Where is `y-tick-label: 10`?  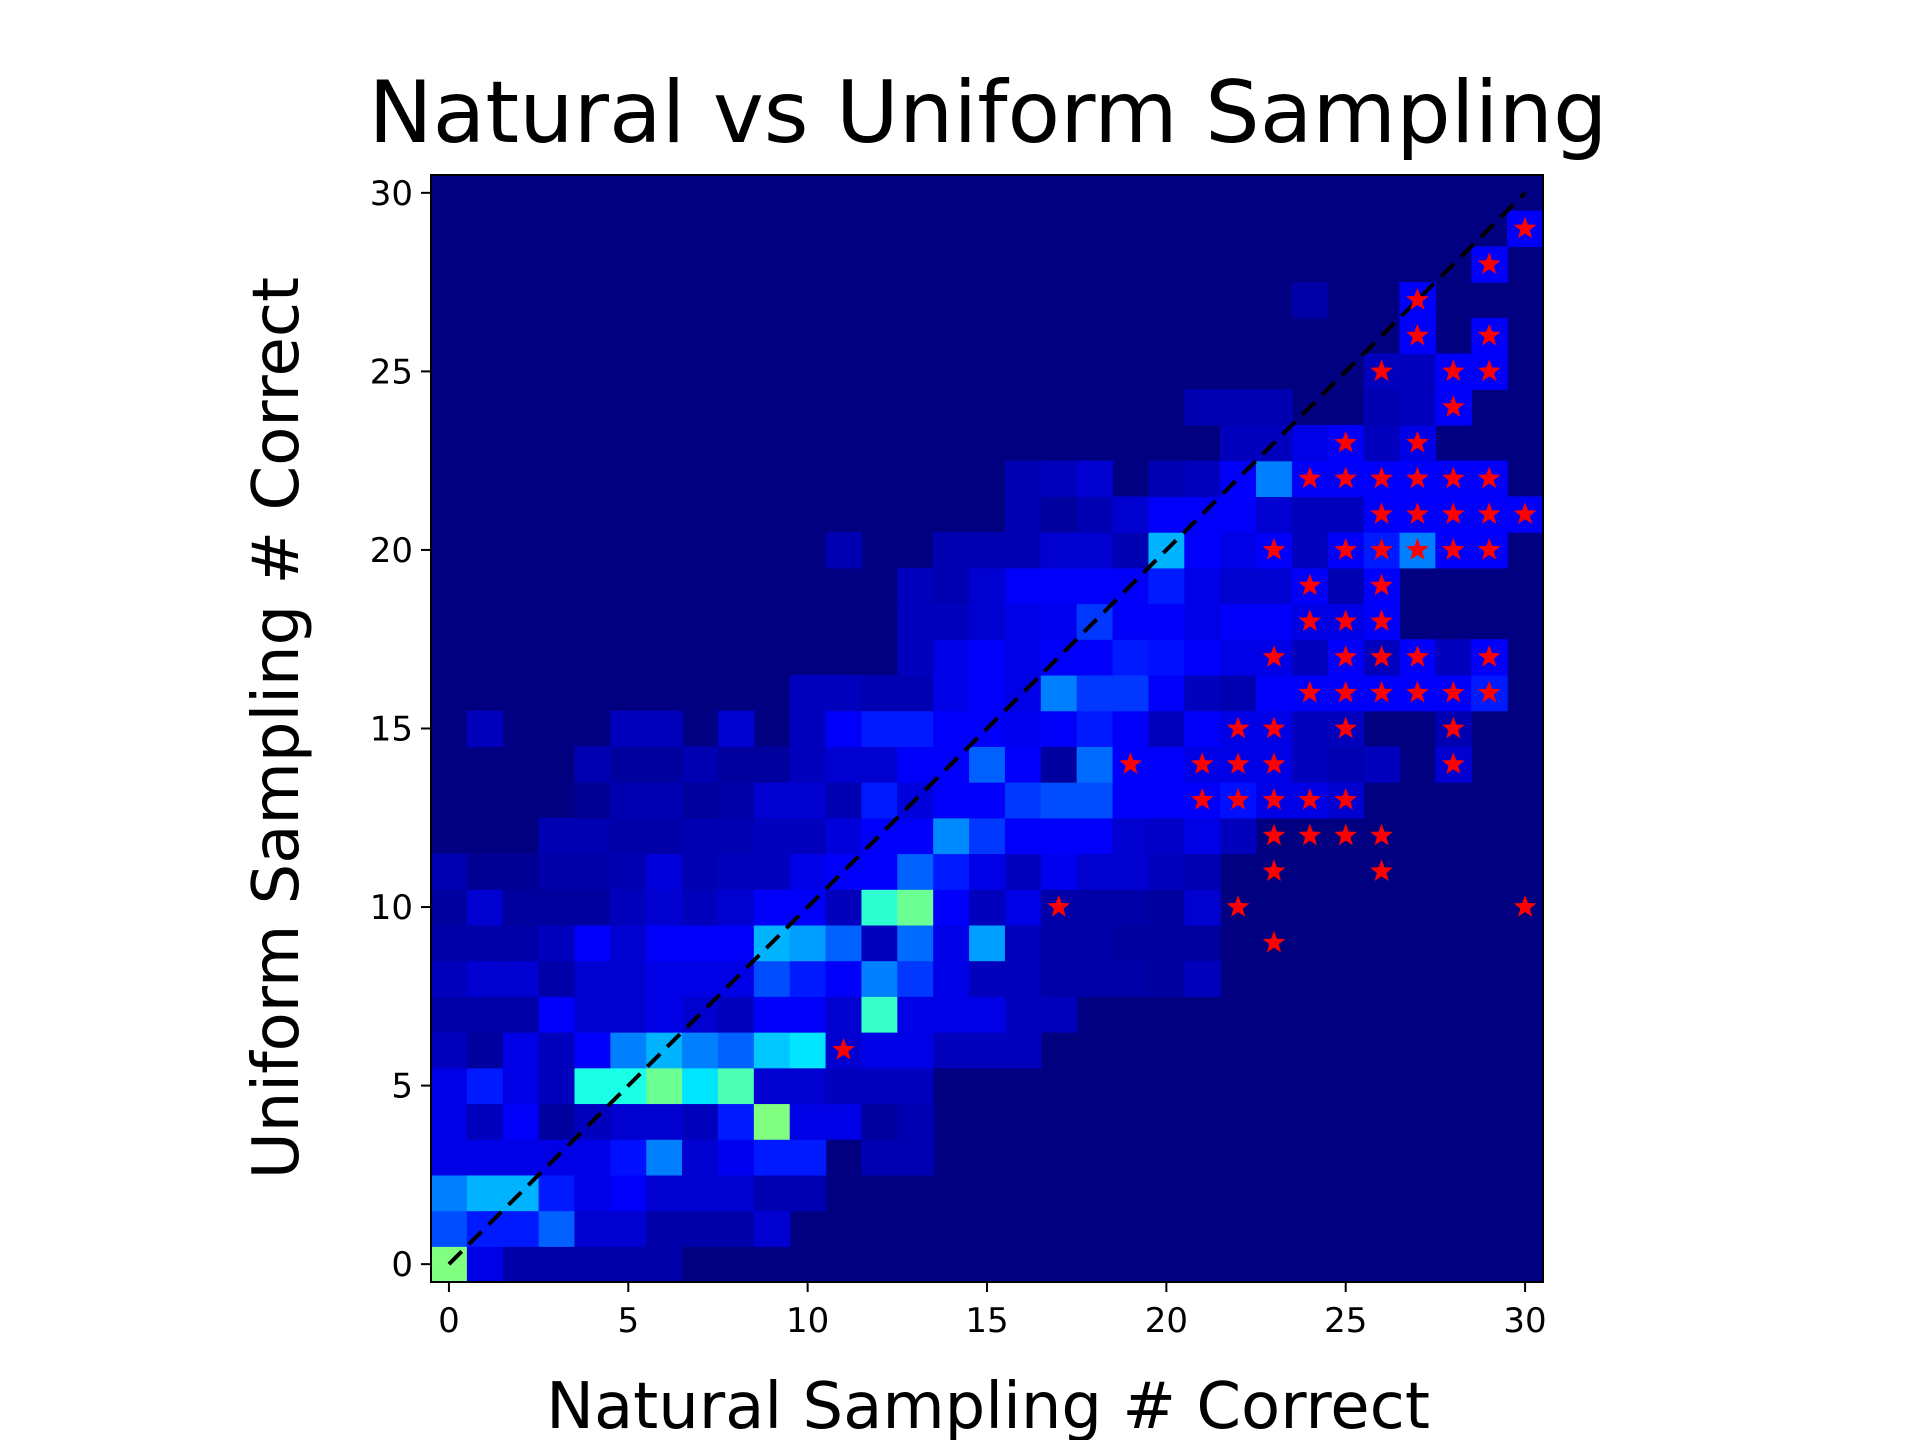 y-tick-label: 10 is located at coordinates (391, 908).